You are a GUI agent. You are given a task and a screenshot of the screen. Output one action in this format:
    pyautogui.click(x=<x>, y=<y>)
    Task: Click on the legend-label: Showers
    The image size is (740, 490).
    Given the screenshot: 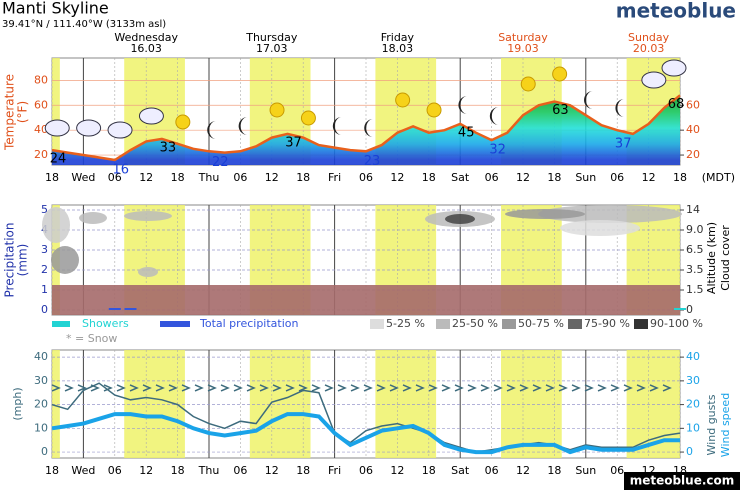 What is the action you would take?
    pyautogui.click(x=105, y=323)
    